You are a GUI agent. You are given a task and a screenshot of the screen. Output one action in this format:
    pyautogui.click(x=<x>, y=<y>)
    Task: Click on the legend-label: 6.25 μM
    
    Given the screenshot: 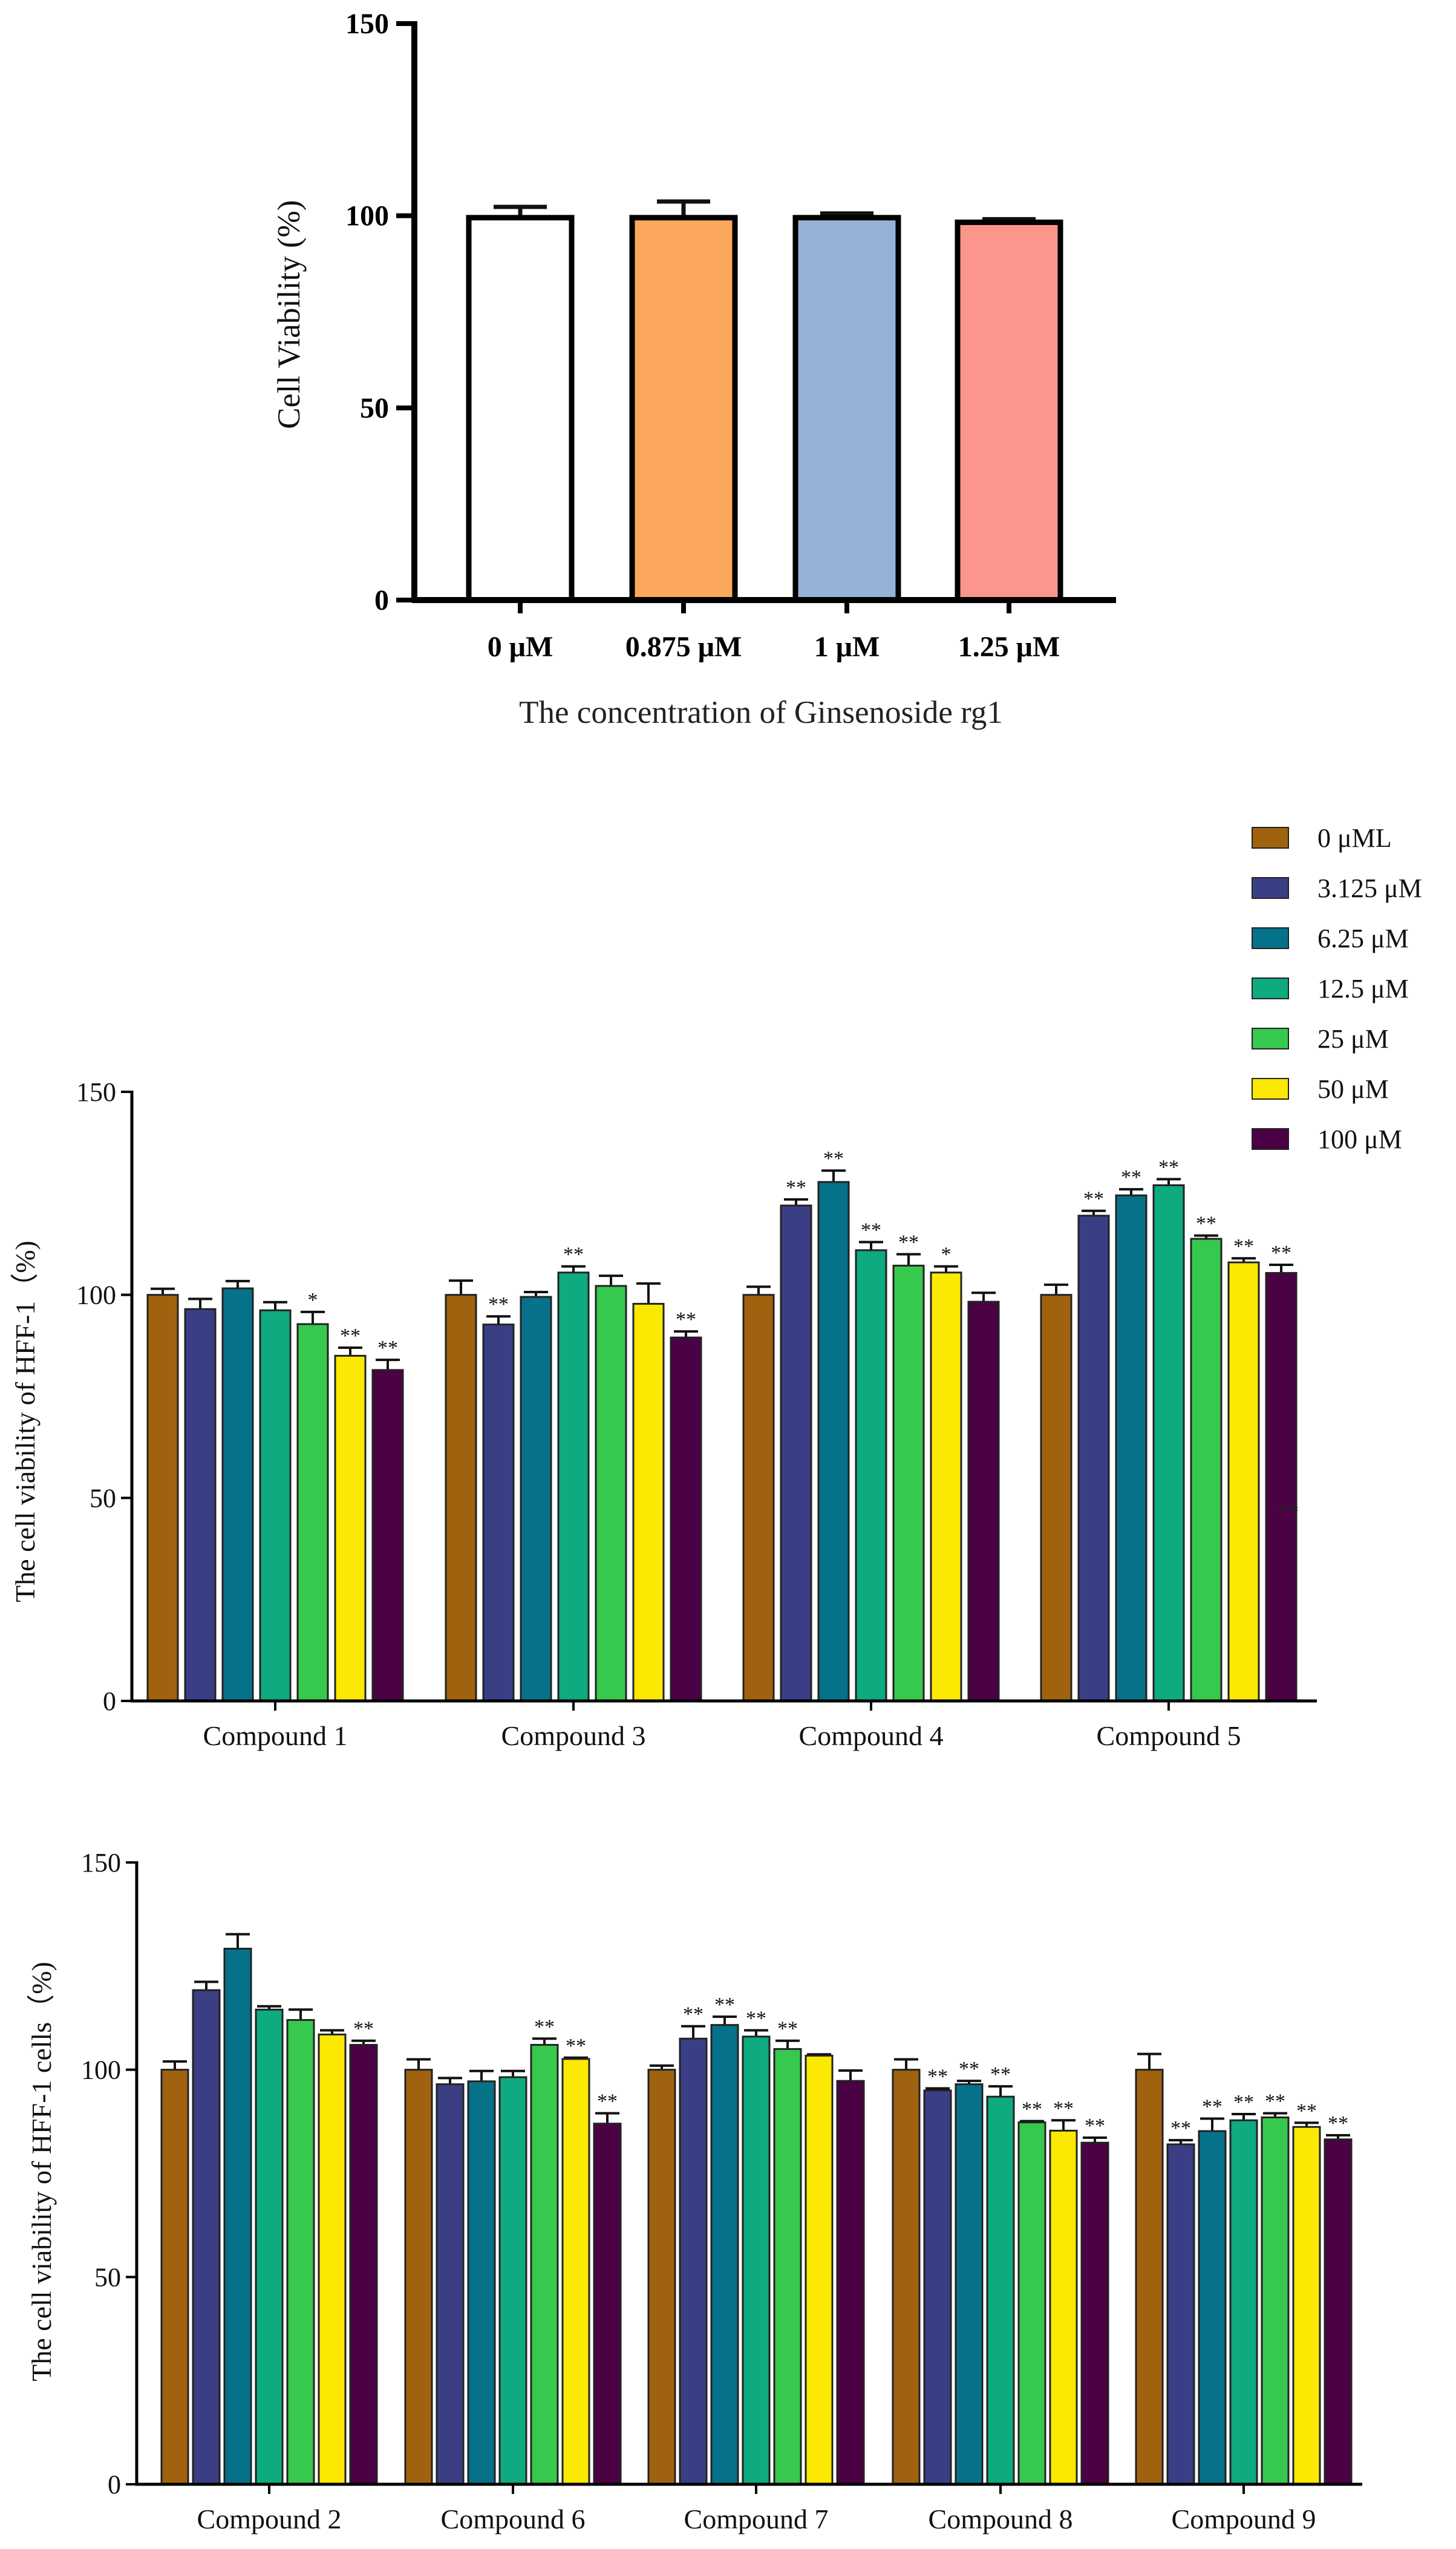 What is the action you would take?
    pyautogui.click(x=1363, y=938)
    